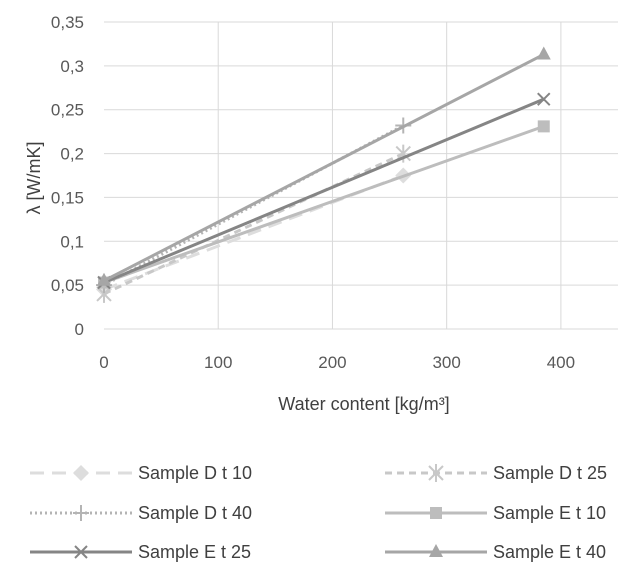  I want to click on legend-label: Sample D t 10, so click(195, 473).